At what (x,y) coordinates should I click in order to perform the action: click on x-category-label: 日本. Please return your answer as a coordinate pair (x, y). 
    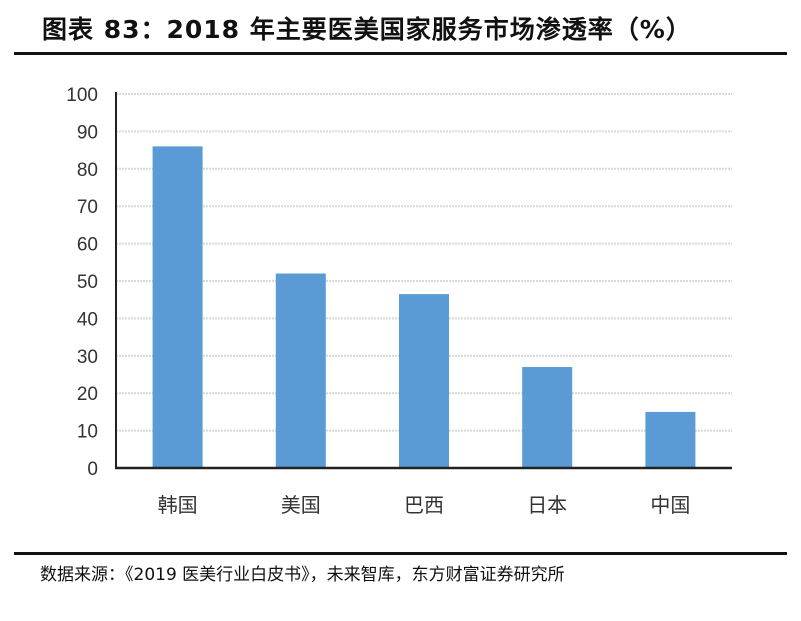
    Looking at the image, I should click on (547, 505).